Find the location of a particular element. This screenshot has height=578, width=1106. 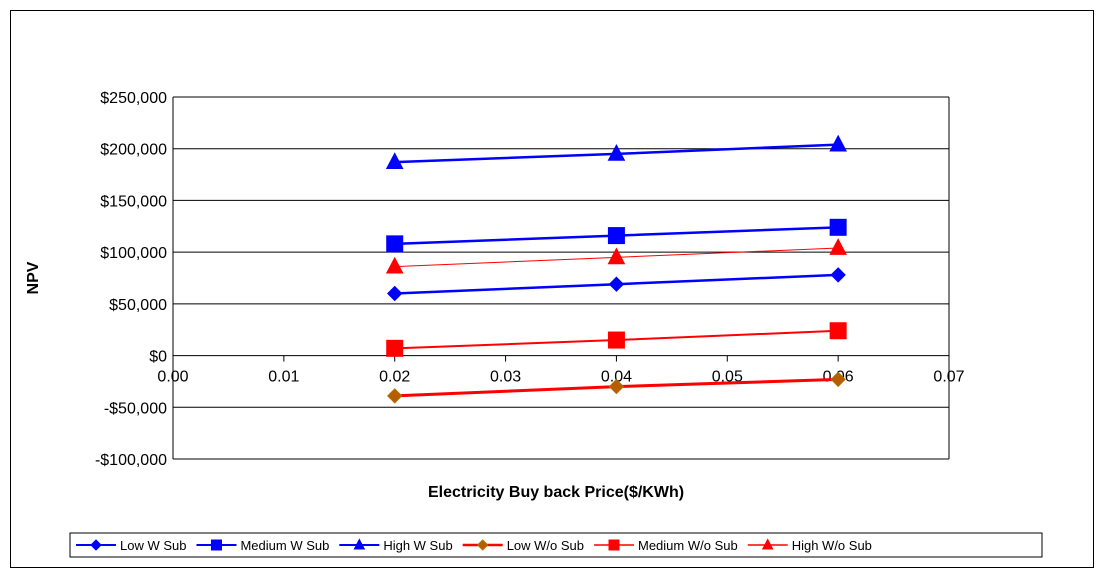

legend-label: High W Sub is located at coordinates (417, 545).